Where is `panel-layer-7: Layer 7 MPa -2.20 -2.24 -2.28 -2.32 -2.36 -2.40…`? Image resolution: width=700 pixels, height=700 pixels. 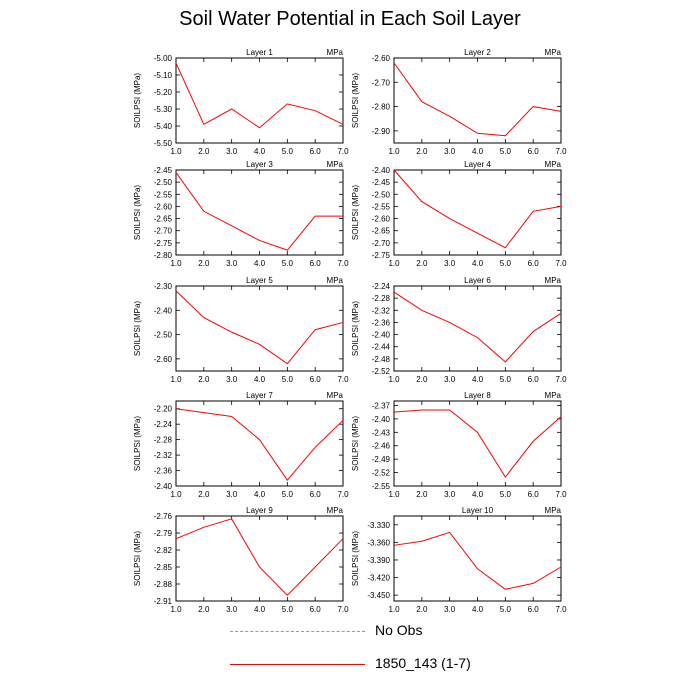 panel-layer-7: Layer 7 MPa -2.20 -2.24 -2.28 -2.32 -2.36 -2.40… is located at coordinates (241, 445).